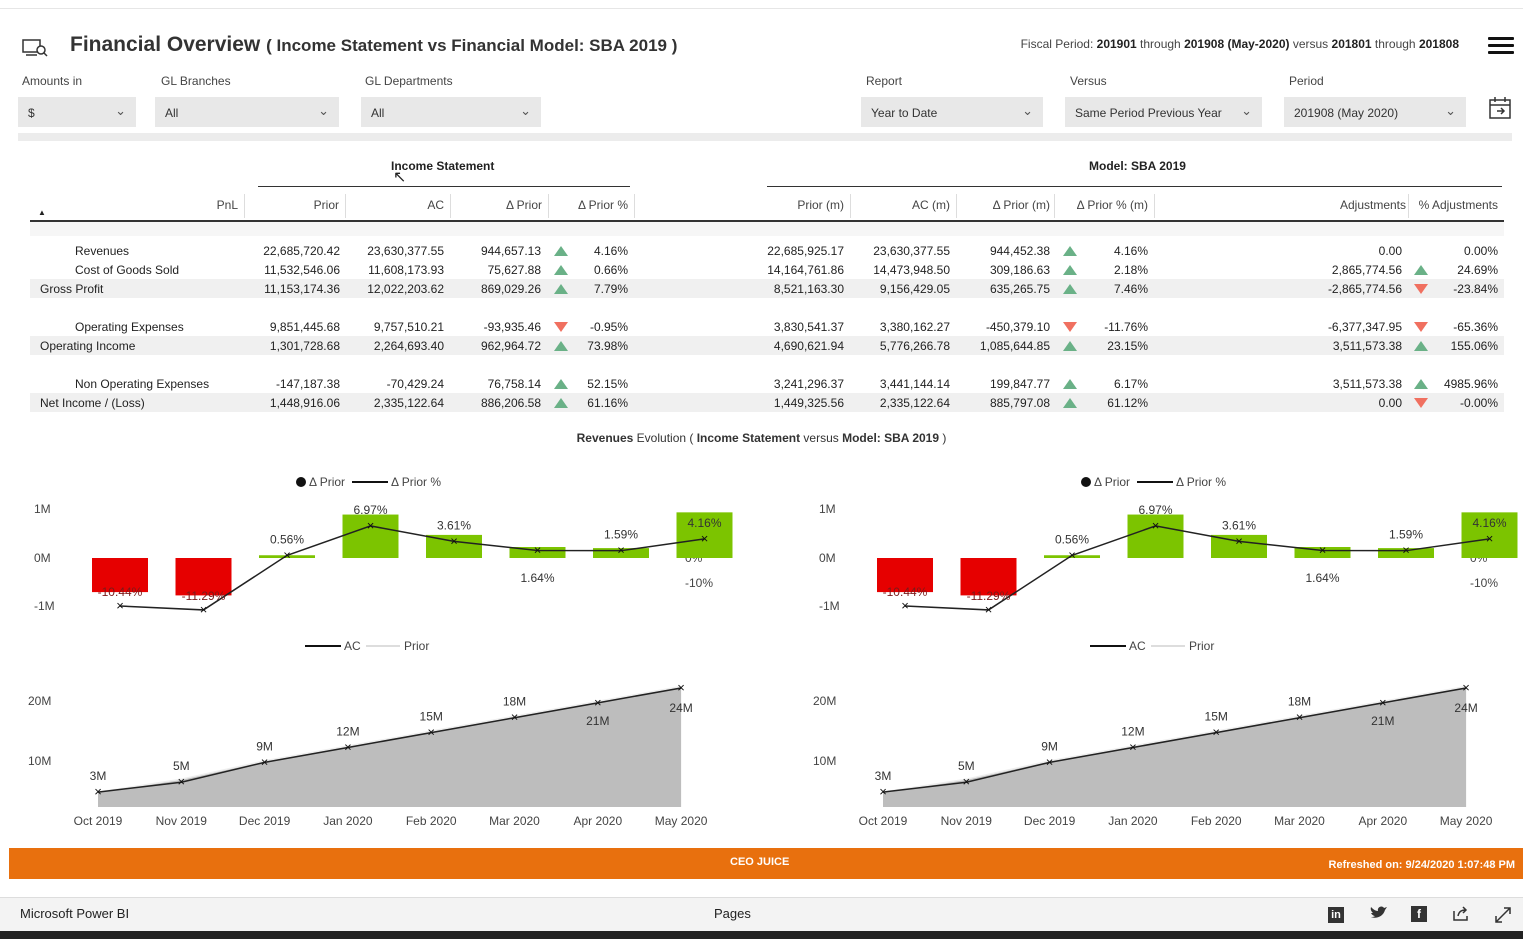 Image resolution: width=1523 pixels, height=939 pixels. I want to click on col-header-delta-prior-pct: Δ Prior %, so click(602, 205).